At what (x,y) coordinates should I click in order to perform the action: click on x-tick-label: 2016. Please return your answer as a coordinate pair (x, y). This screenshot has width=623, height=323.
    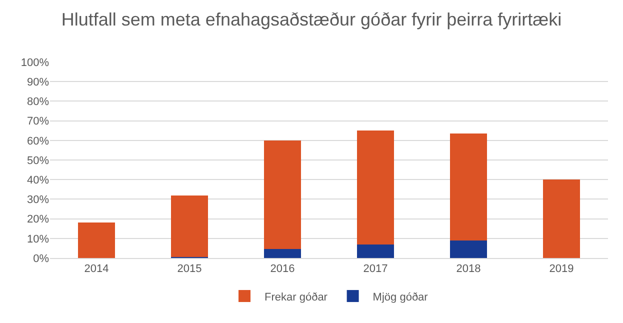
    Looking at the image, I should click on (282, 269).